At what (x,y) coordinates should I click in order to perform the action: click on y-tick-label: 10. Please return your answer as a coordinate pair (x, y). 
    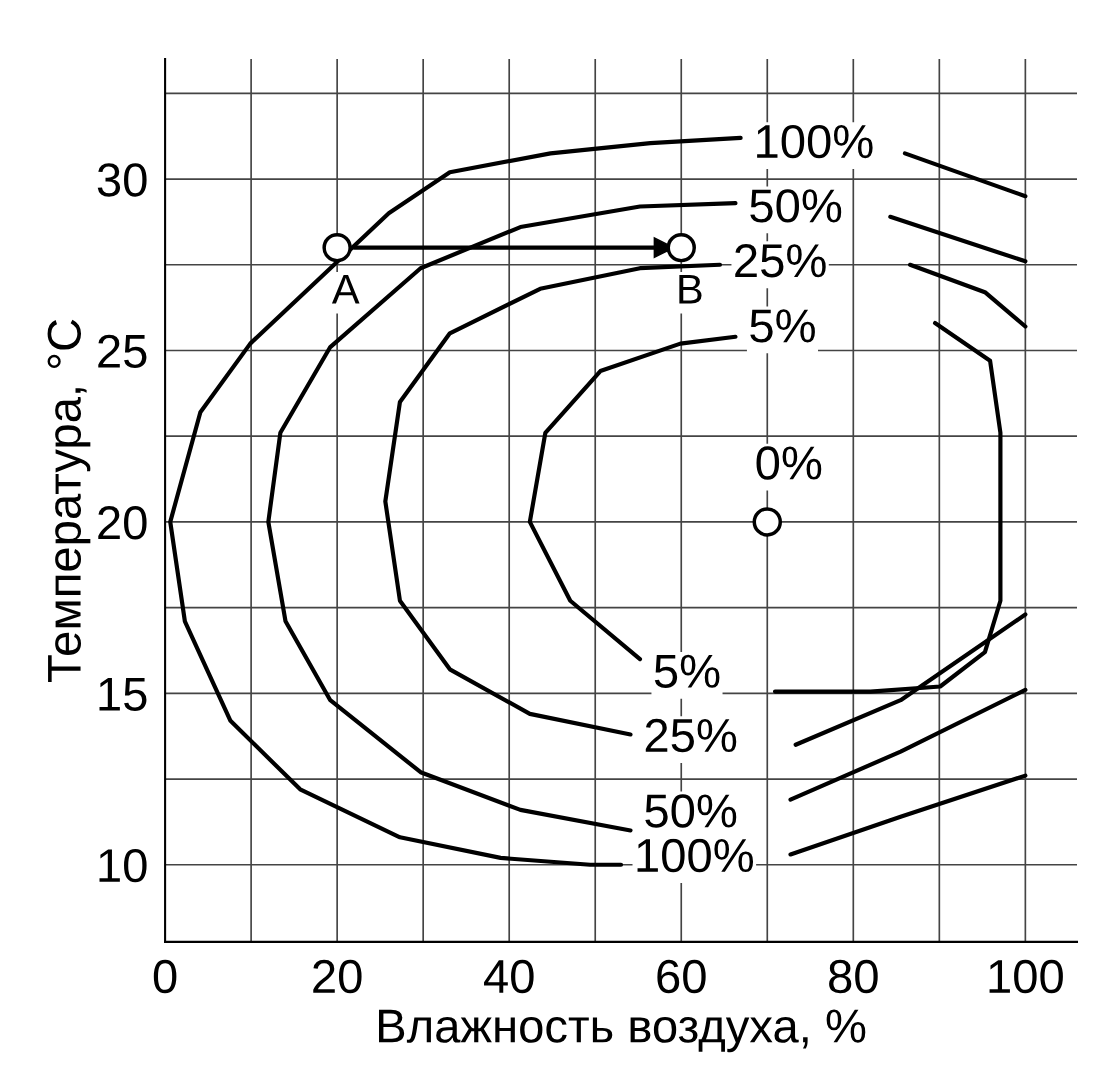
    Looking at the image, I should click on (123, 865).